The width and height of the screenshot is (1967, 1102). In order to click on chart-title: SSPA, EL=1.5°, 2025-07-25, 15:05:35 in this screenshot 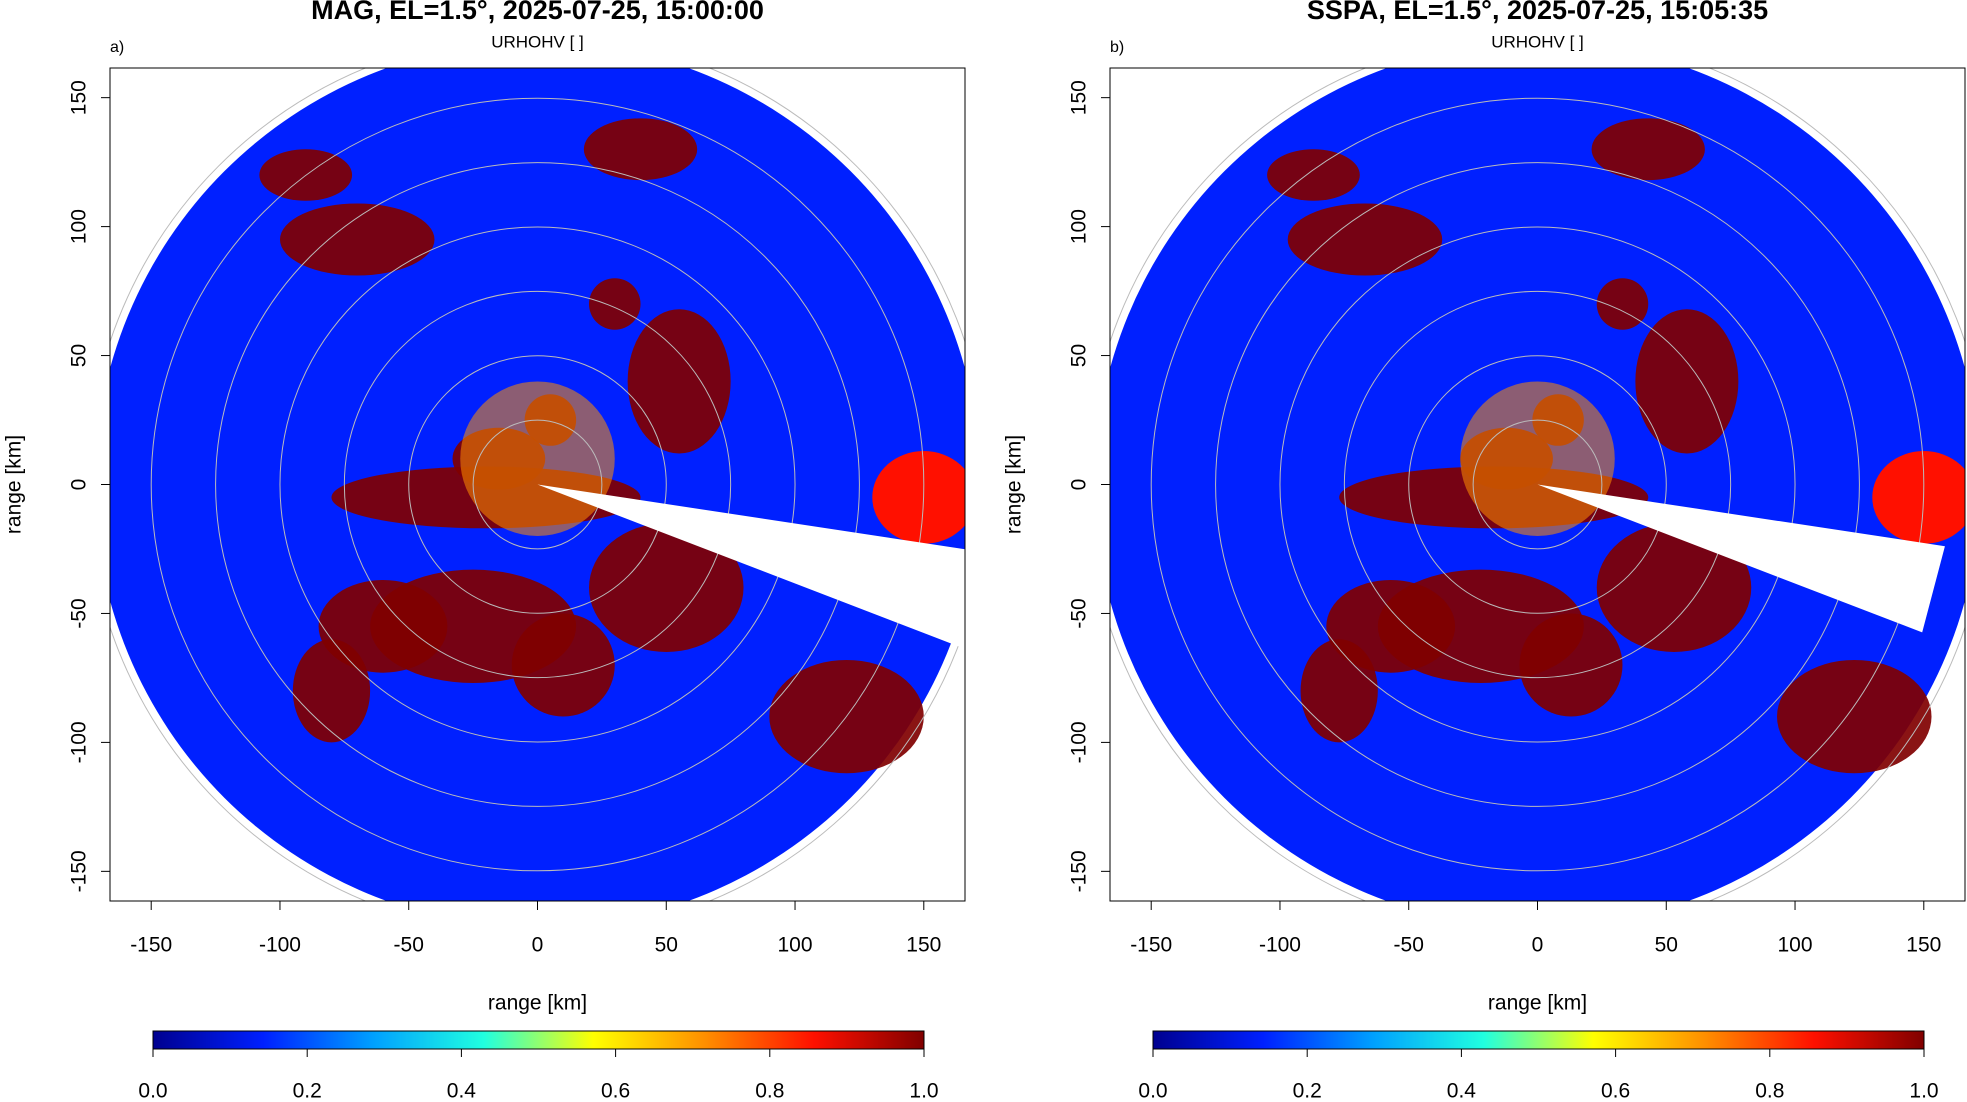, I will do `click(1537, 12)`.